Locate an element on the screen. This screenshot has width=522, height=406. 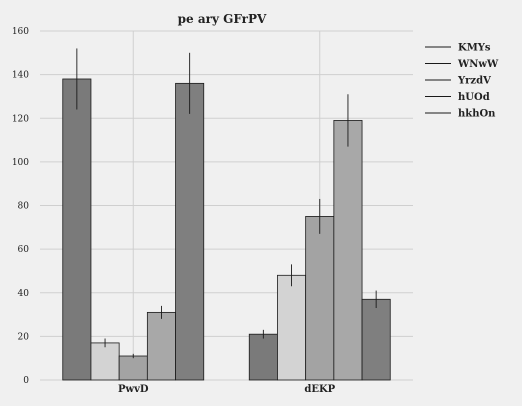
legend-label: WNwW is located at coordinates (478, 64).